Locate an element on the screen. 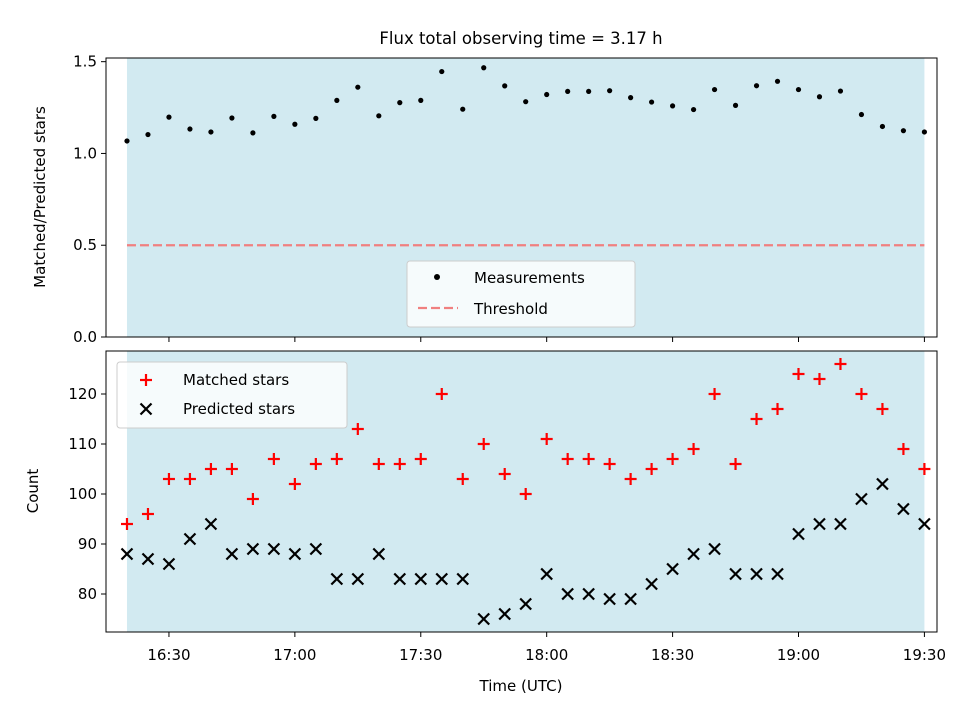 This screenshot has width=960, height=720. chart-title: Flux total observing time = 3.17 h is located at coordinates (520, 38).